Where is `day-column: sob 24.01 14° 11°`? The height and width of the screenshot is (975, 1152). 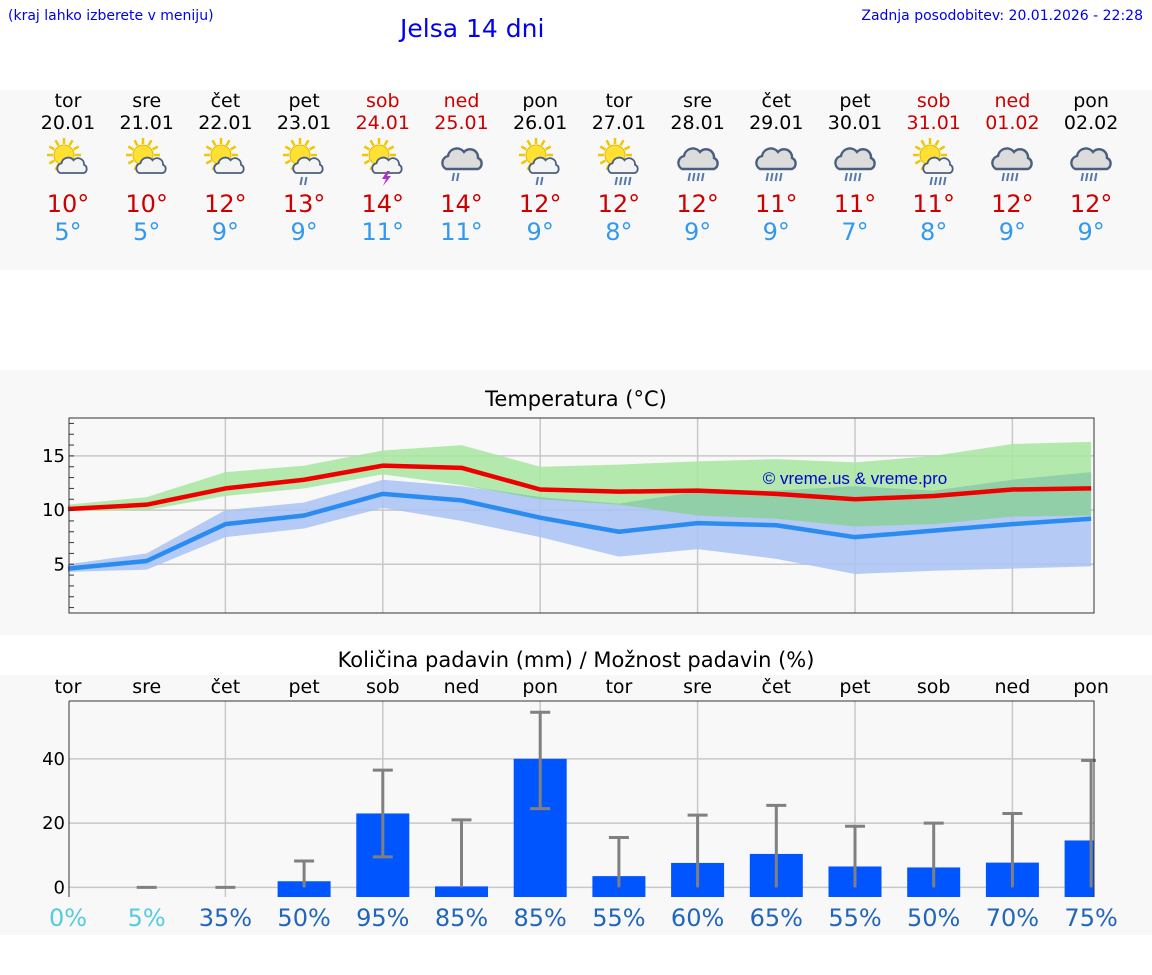 day-column: sob 24.01 14° 11° is located at coordinates (383, 168).